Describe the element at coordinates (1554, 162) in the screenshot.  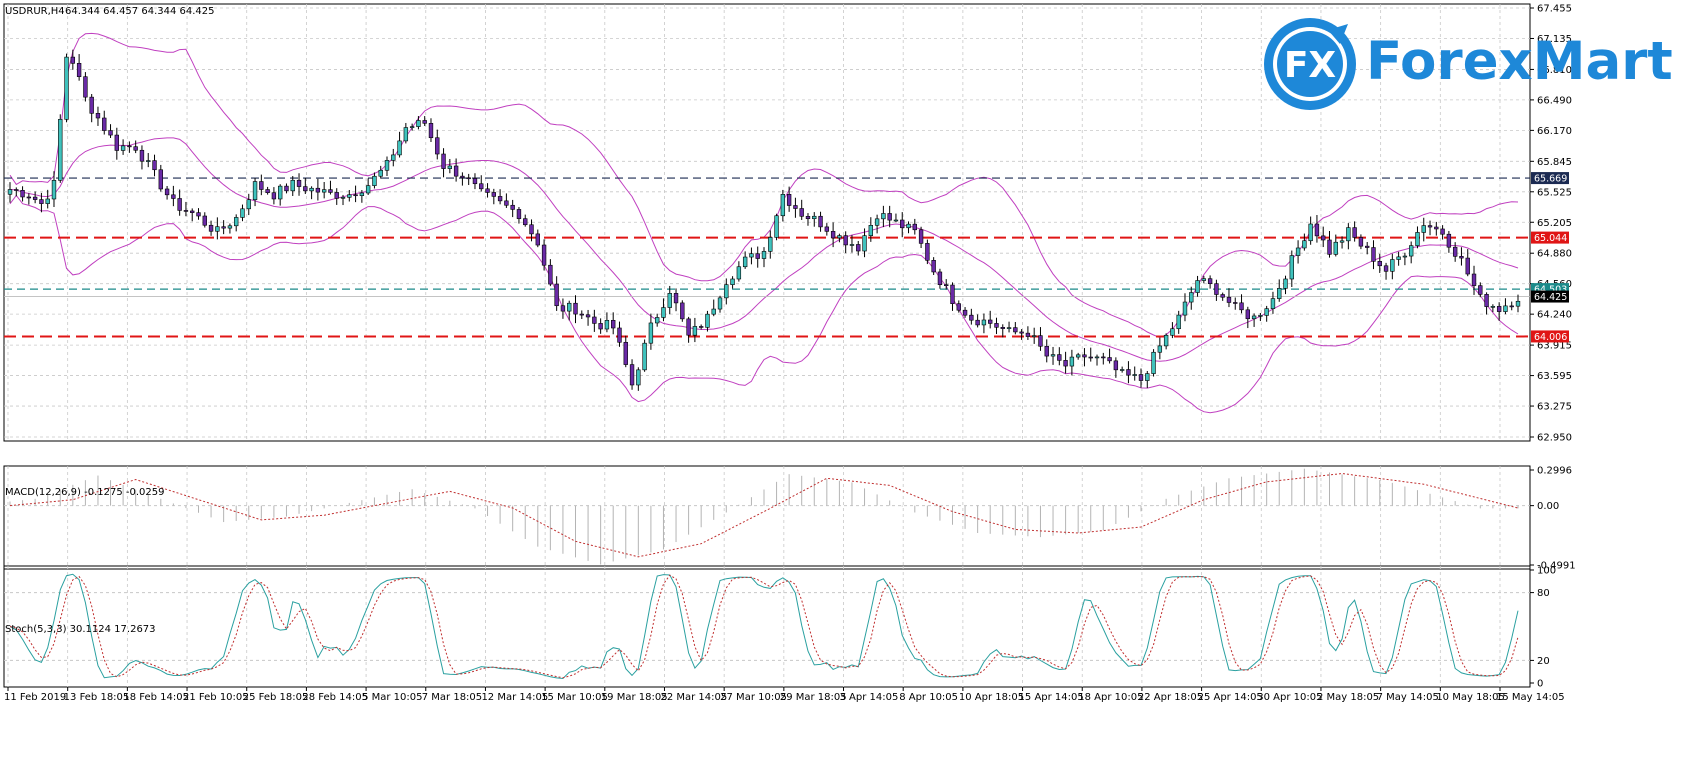
I see `price-tick-label: 65.845` at that location.